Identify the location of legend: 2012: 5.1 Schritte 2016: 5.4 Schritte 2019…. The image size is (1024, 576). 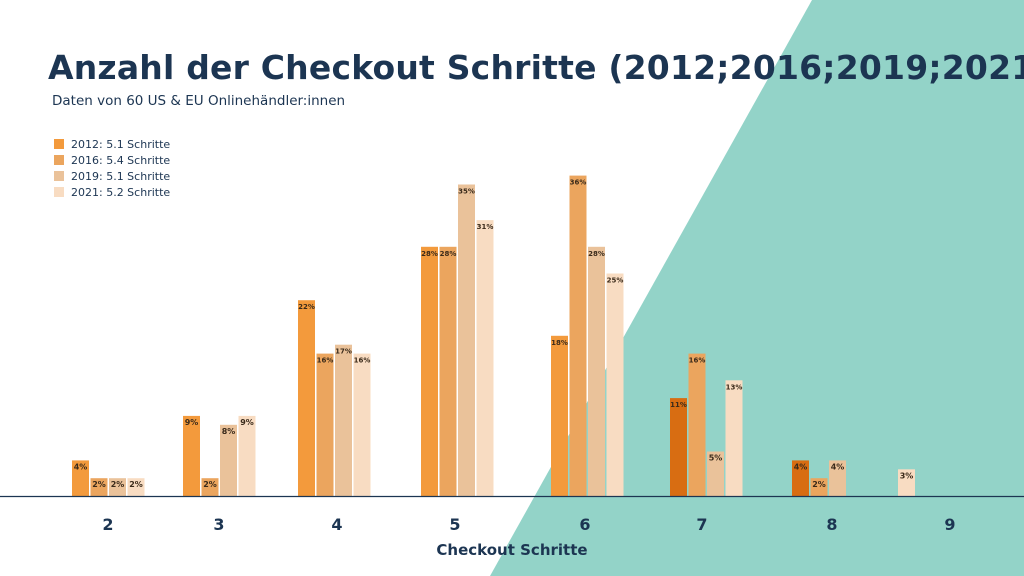
(112, 168).